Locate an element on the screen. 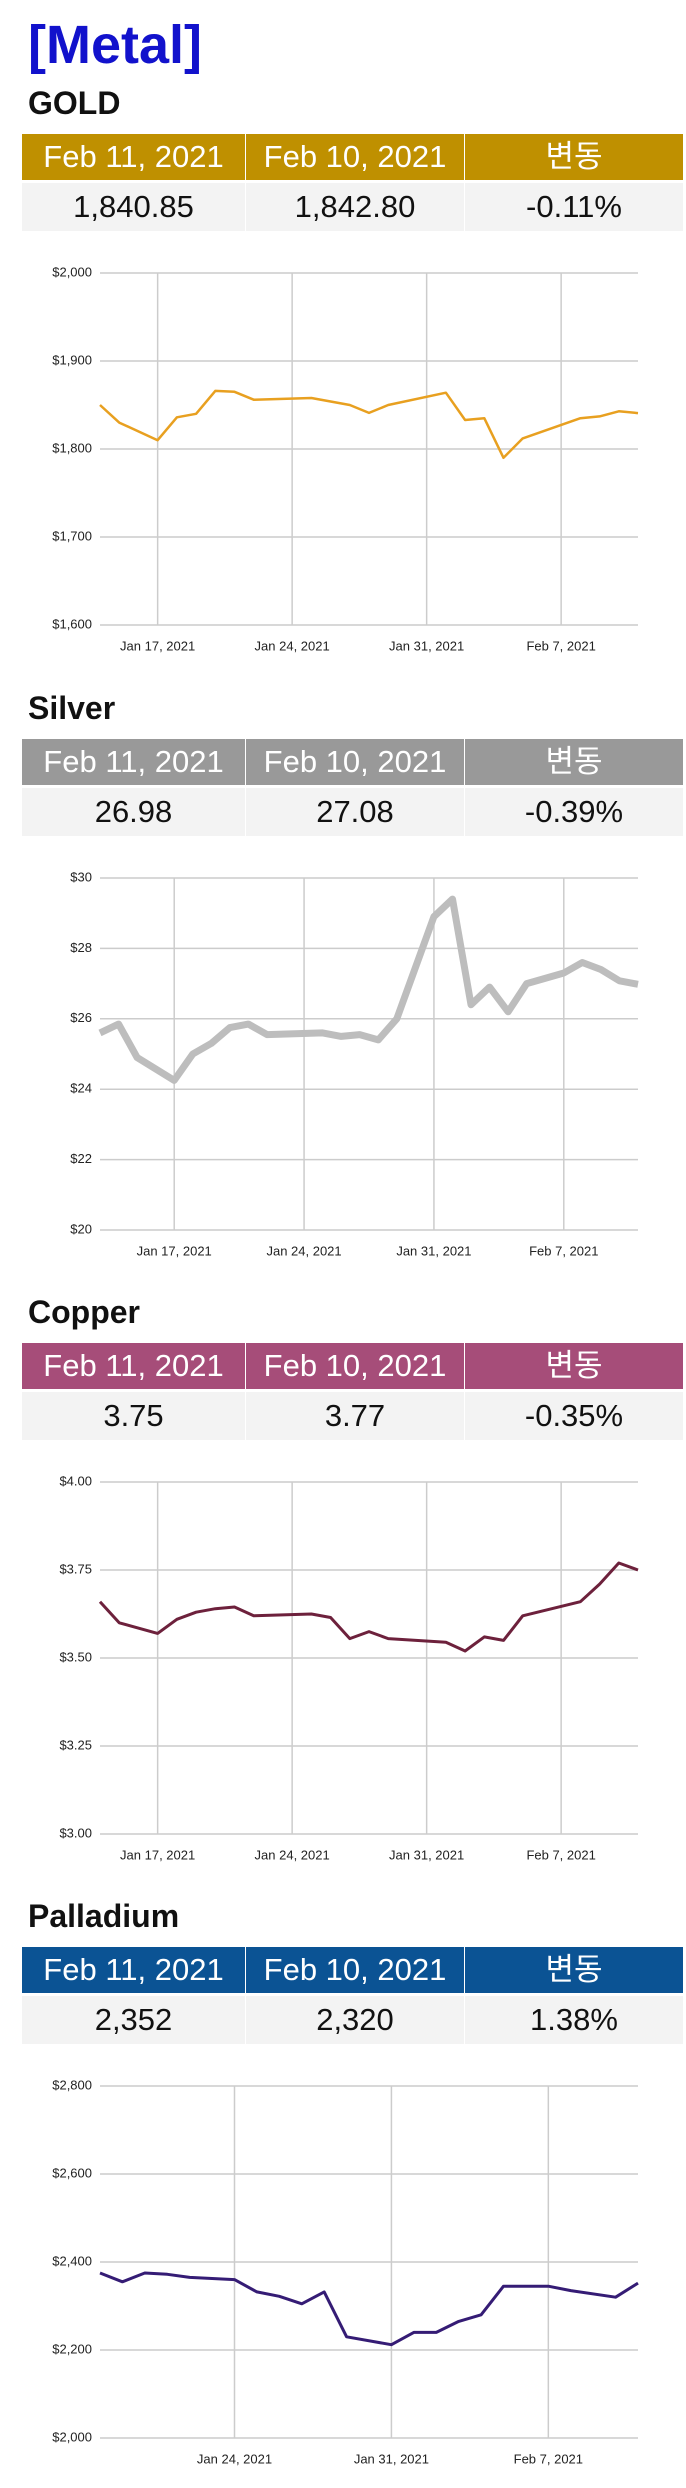  y-tick-label: $3.25 is located at coordinates (75, 1744).